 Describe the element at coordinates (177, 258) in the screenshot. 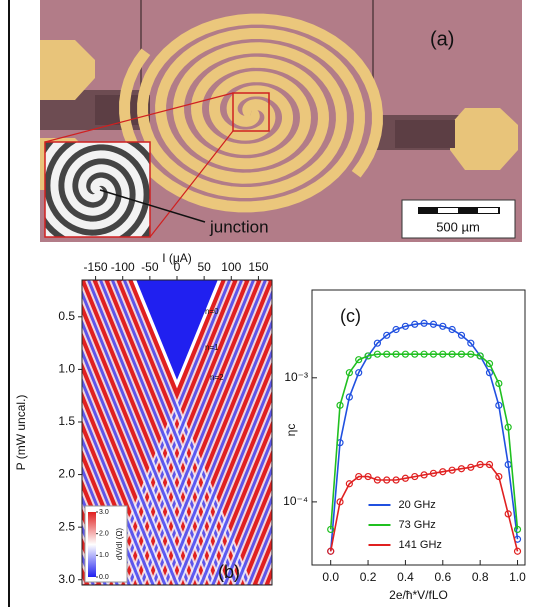

I see `x-axis-label: I (μA)` at that location.